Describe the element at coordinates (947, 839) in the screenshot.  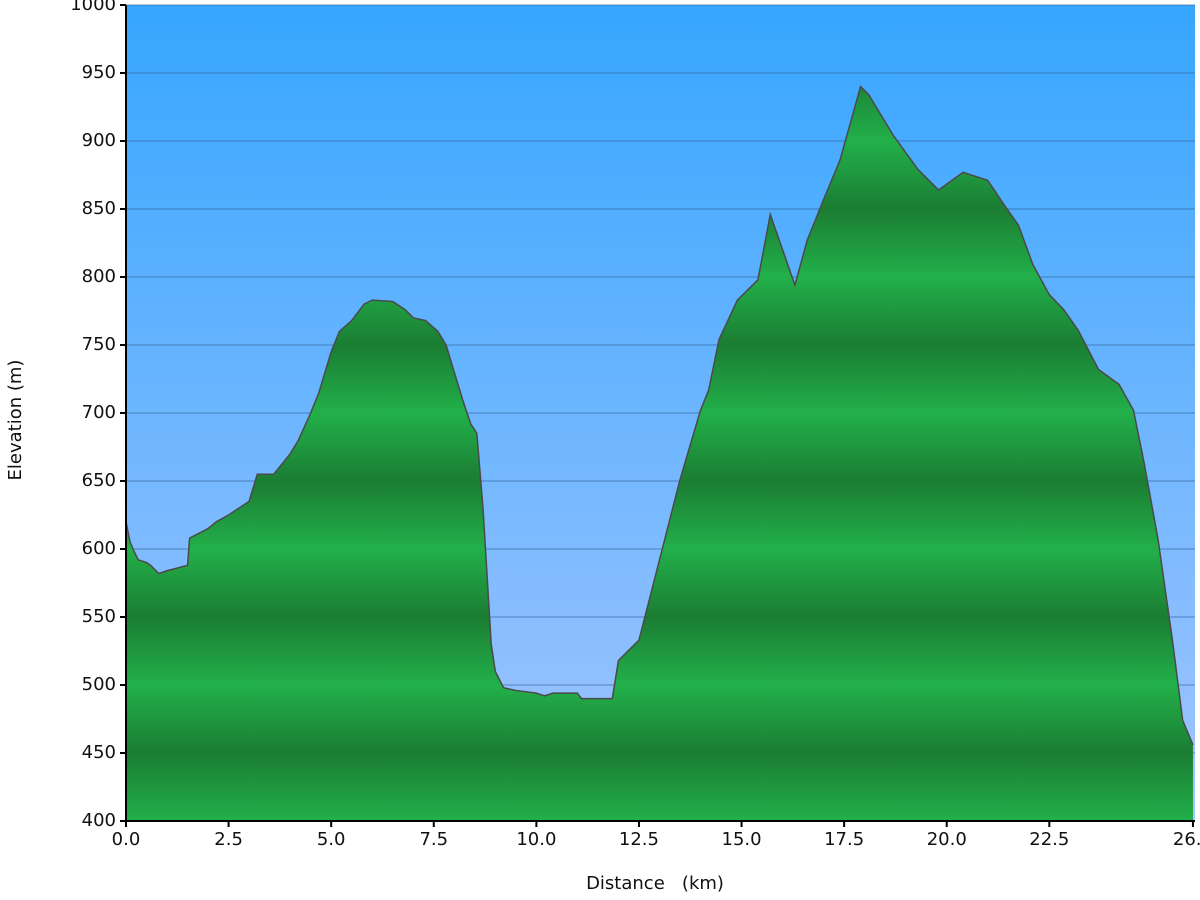
I see `x-tick-label: 20.0` at that location.